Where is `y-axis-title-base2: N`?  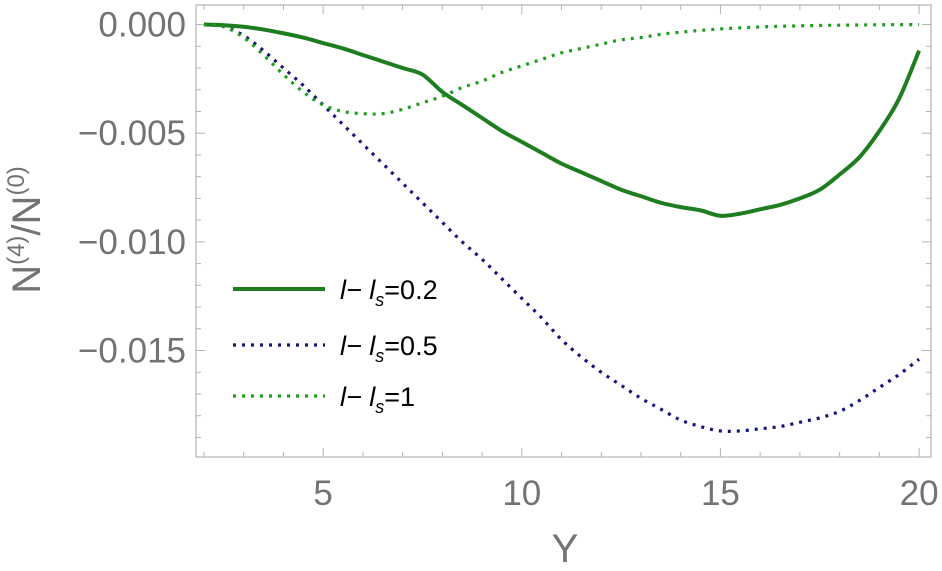 y-axis-title-base2: N is located at coordinates (27, 210).